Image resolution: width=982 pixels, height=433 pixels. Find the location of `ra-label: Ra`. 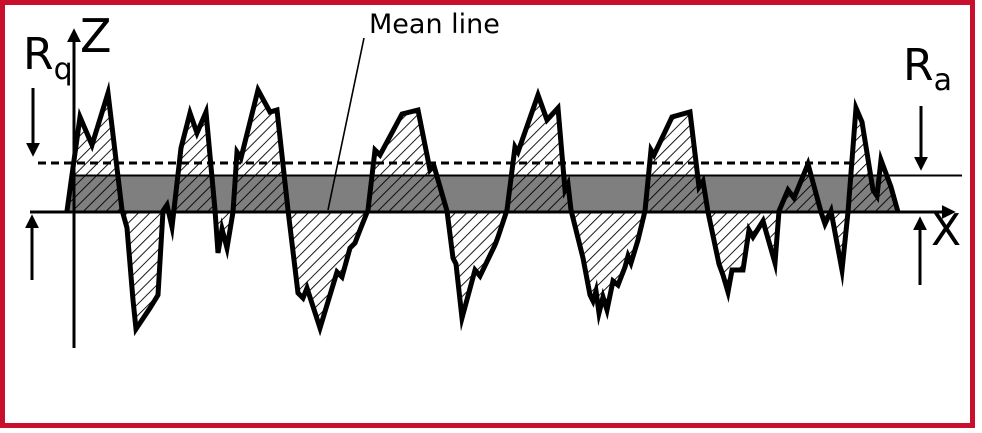

ra-label: Ra is located at coordinates (927, 70).